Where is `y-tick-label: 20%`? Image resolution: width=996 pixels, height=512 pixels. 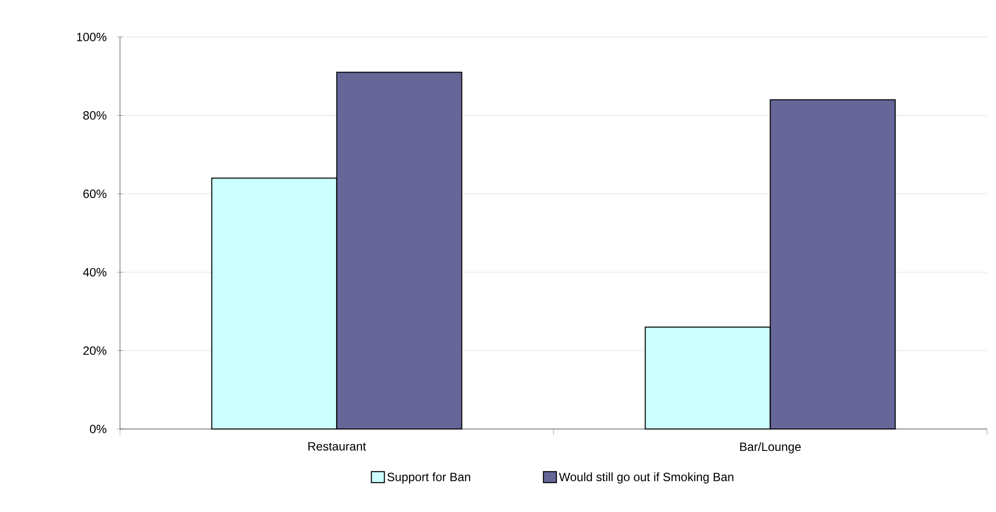 y-tick-label: 20% is located at coordinates (94, 350).